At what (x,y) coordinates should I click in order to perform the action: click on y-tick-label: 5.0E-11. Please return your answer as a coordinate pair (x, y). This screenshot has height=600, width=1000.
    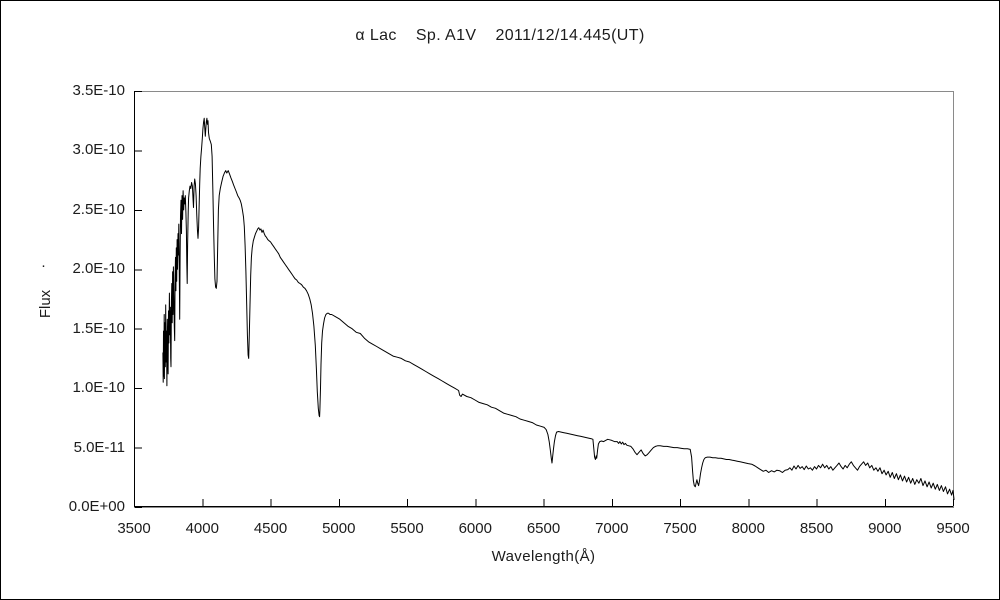
    Looking at the image, I should click on (99, 447).